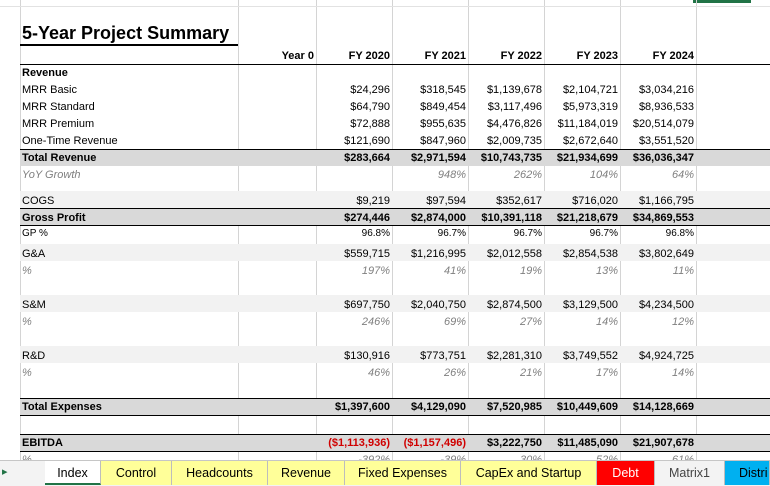  What do you see at coordinates (673, 56) in the screenshot?
I see `col-header-fy2024: FY 2024` at bounding box center [673, 56].